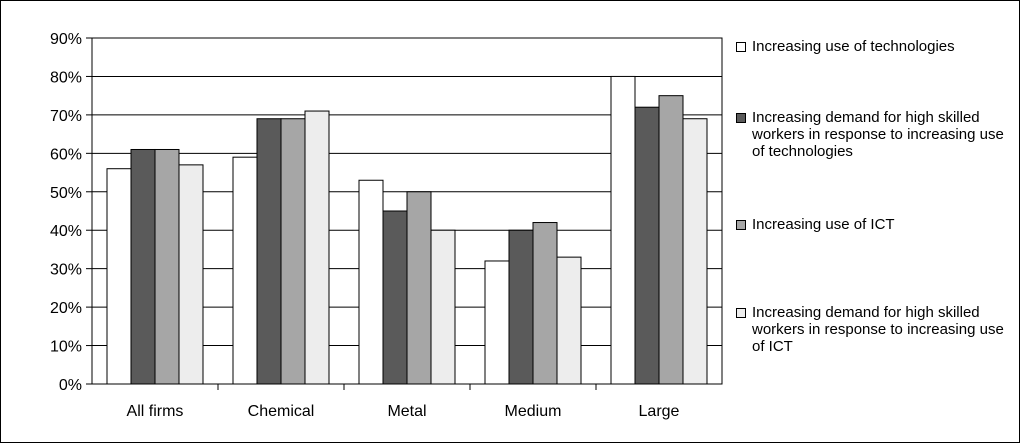 Image resolution: width=1022 pixels, height=445 pixels. What do you see at coordinates (70, 385) in the screenshot?
I see `y-tick-label: 0%` at bounding box center [70, 385].